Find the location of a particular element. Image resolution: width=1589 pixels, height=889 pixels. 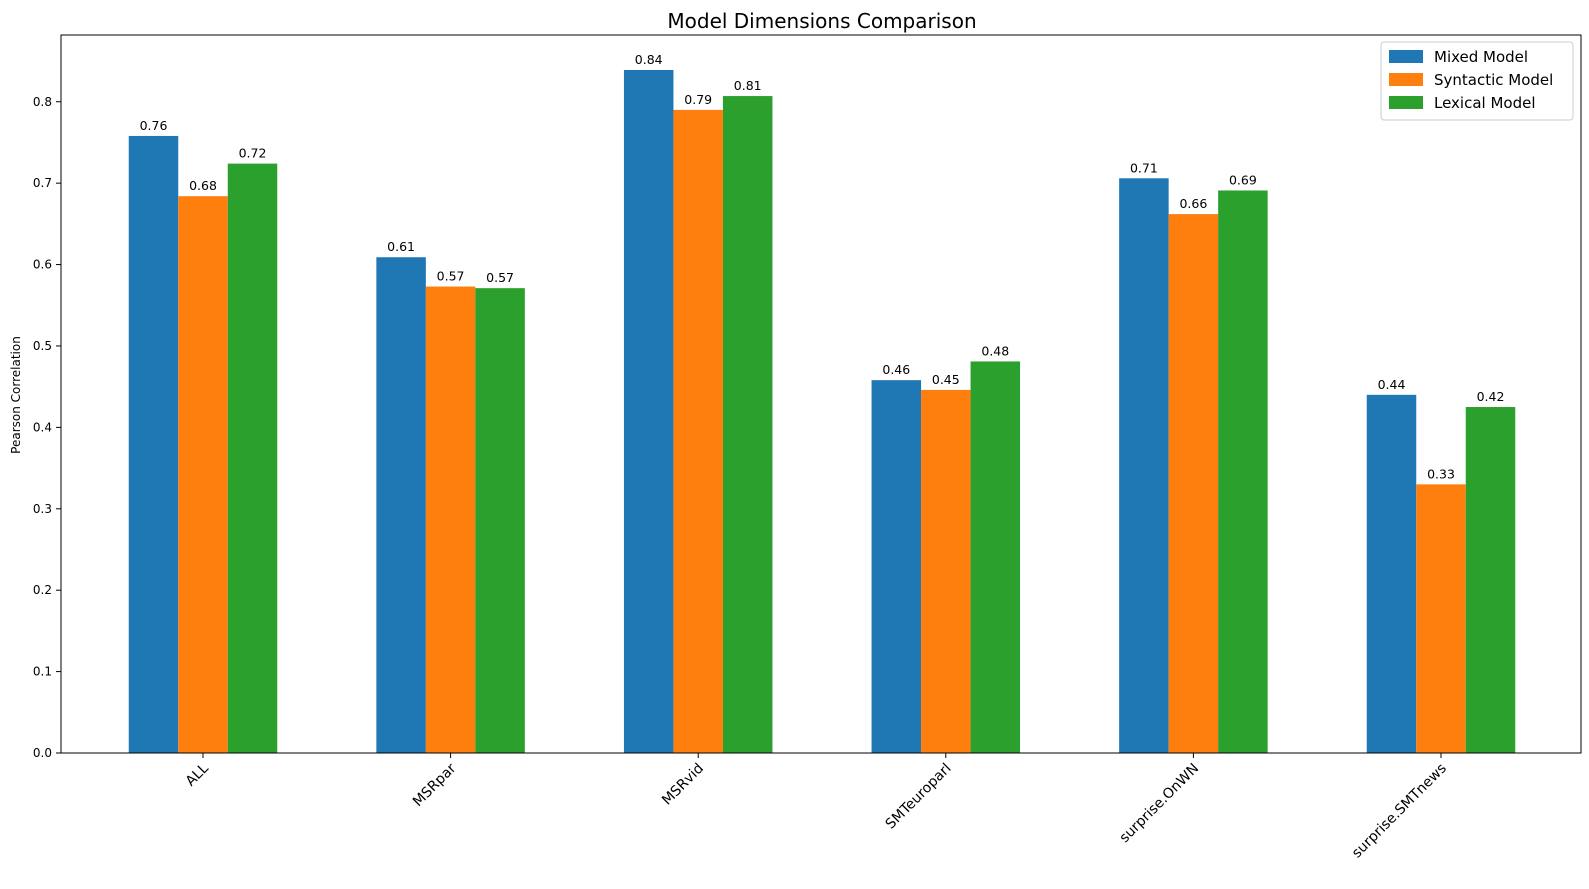

y-tick-label: 0.2 is located at coordinates (42, 590).